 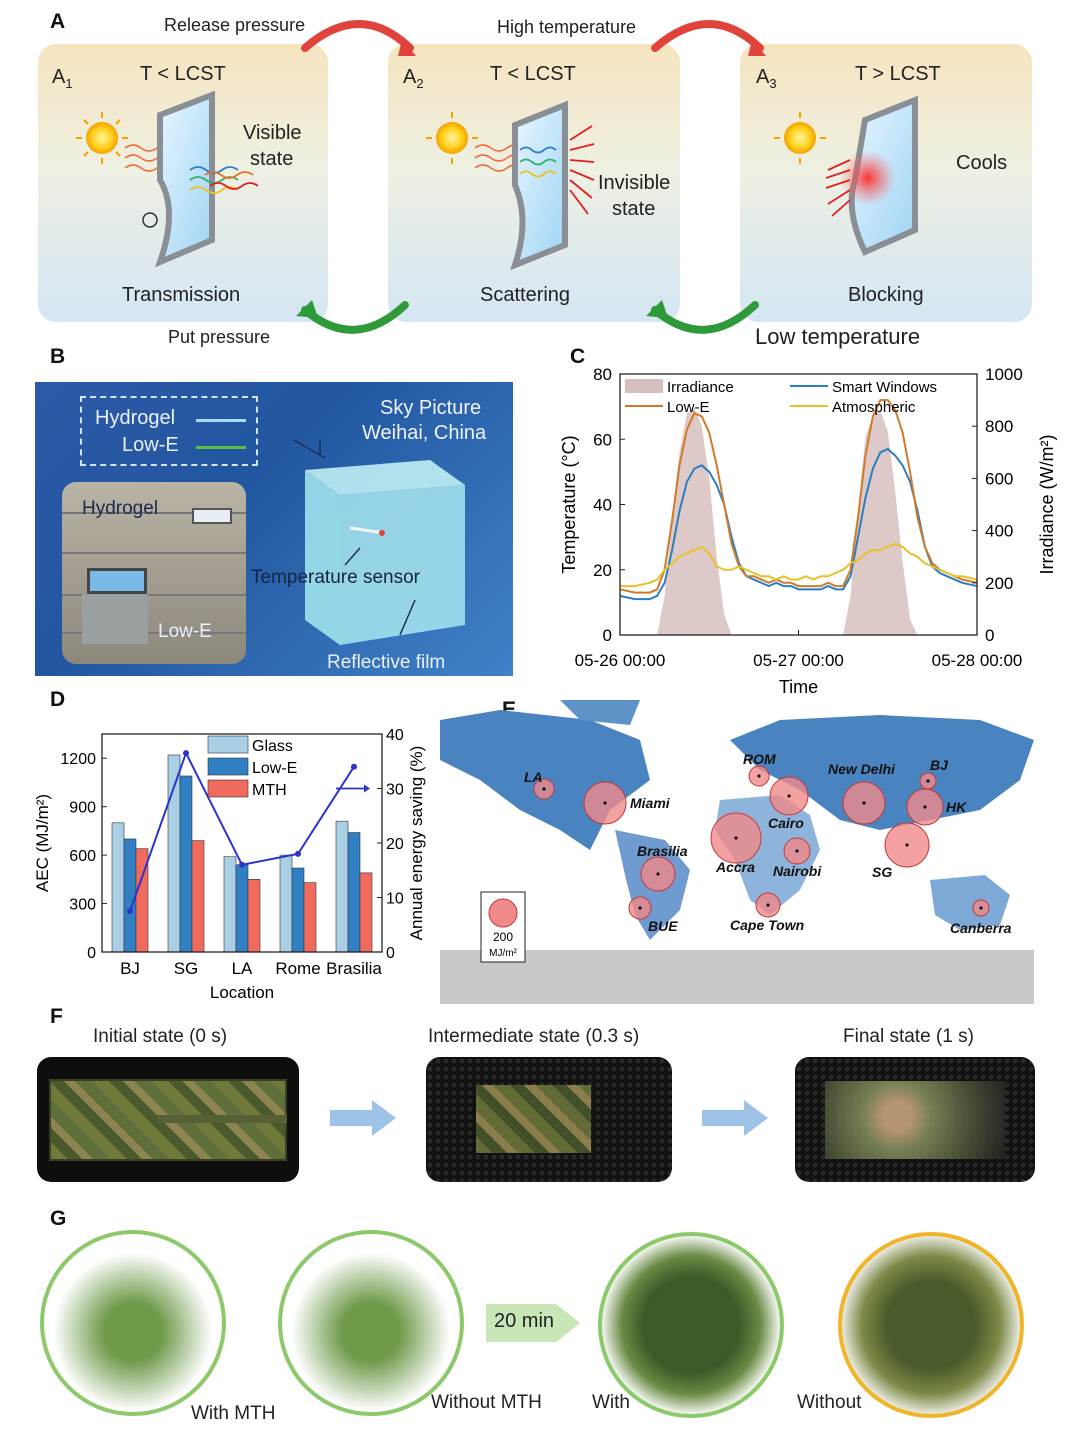 What do you see at coordinates (768, 905) in the screenshot?
I see `city-dot-cape-town` at bounding box center [768, 905].